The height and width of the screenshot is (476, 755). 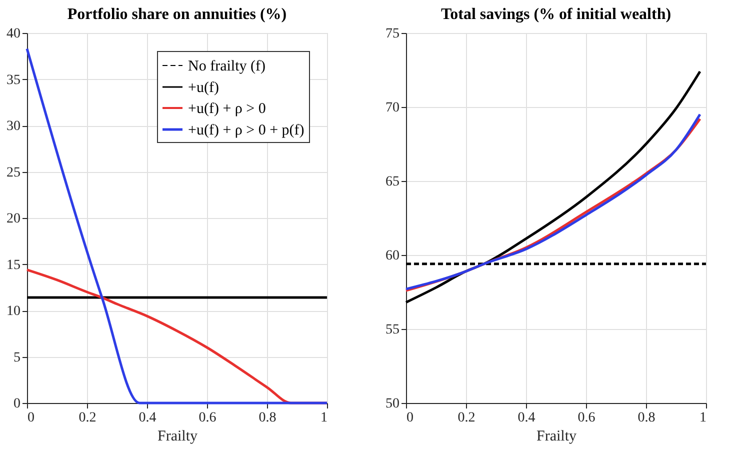 What do you see at coordinates (246, 130) in the screenshot?
I see `legend-label: +u(f) + ρ > 0 + p(f)` at bounding box center [246, 130].